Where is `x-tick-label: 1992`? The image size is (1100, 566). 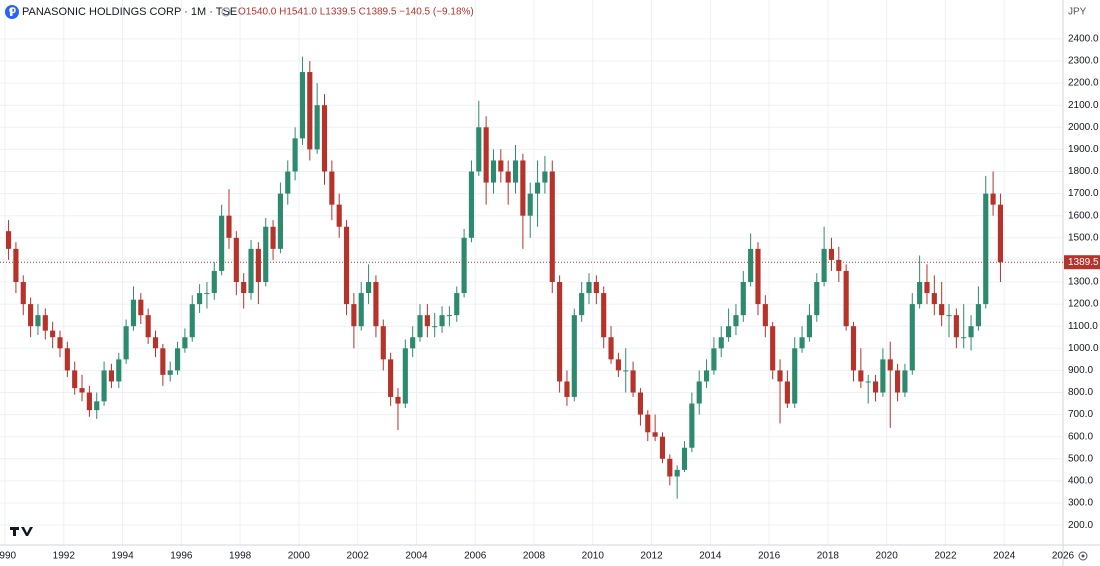
x-tick-label: 1992 is located at coordinates (64, 556).